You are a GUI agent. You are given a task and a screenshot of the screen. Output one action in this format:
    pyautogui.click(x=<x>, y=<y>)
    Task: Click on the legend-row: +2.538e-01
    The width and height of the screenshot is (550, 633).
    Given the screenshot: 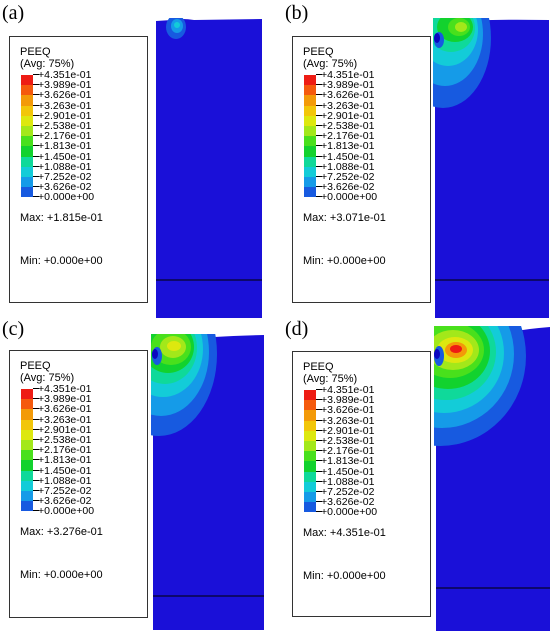 What is the action you would take?
    pyautogui.click(x=359, y=443)
    